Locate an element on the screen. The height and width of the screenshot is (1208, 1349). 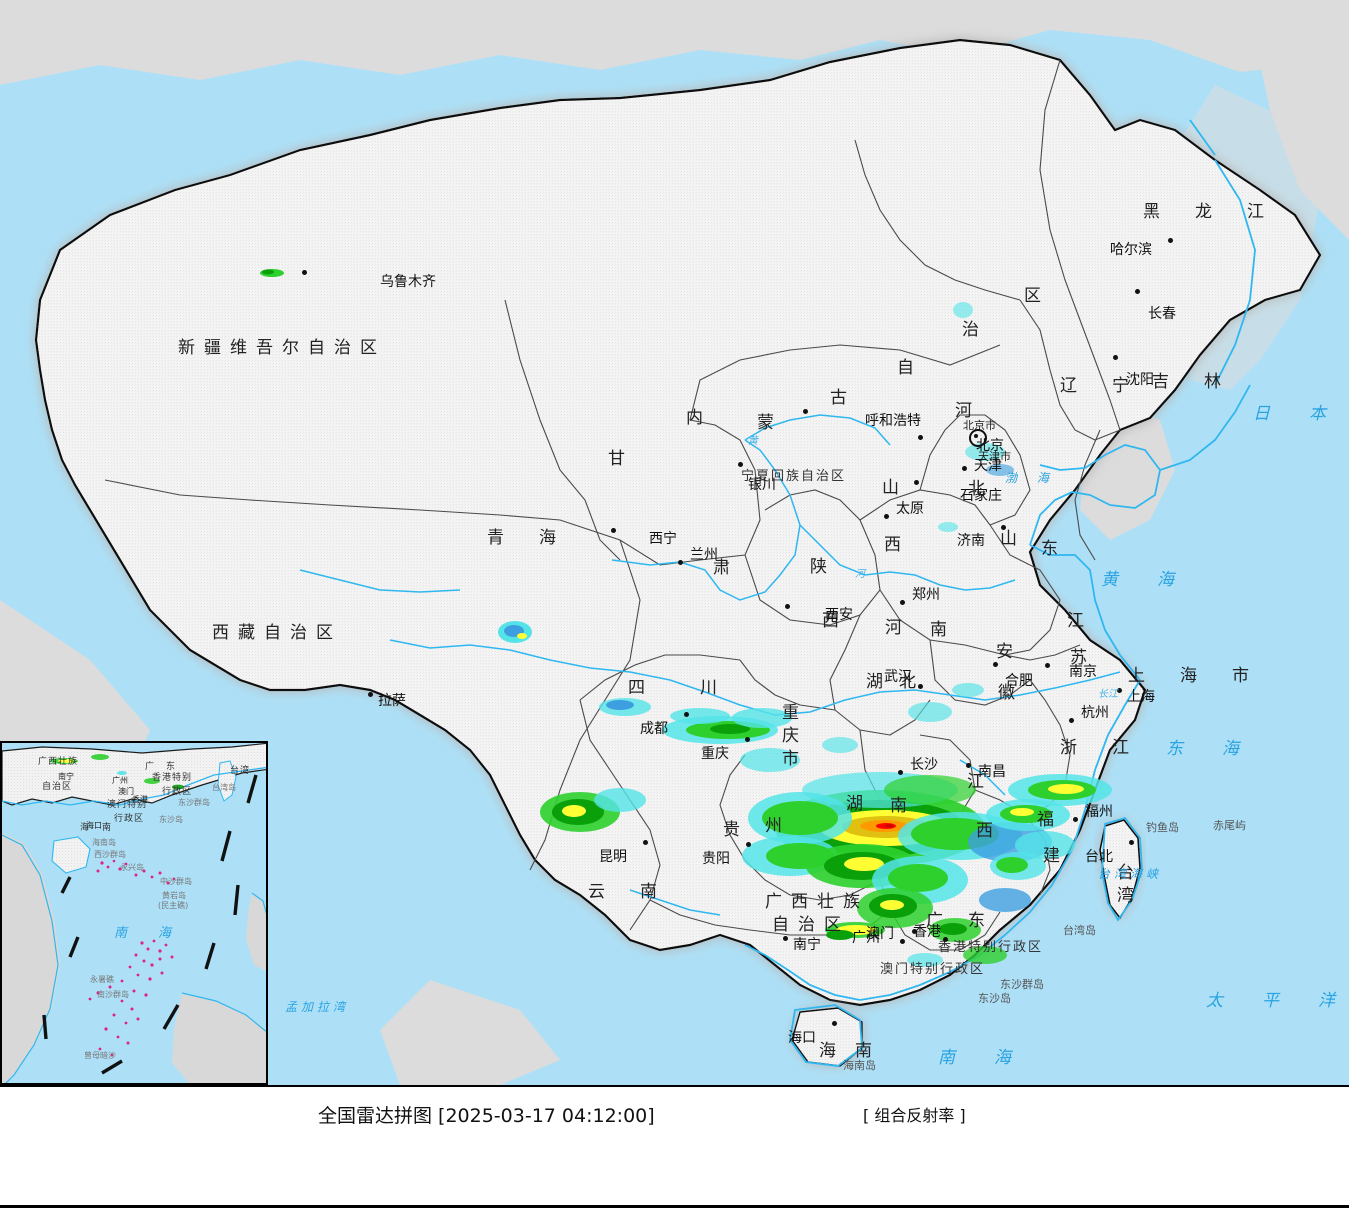
echo-guizhou-guangxi is located at coordinates (855, 888).